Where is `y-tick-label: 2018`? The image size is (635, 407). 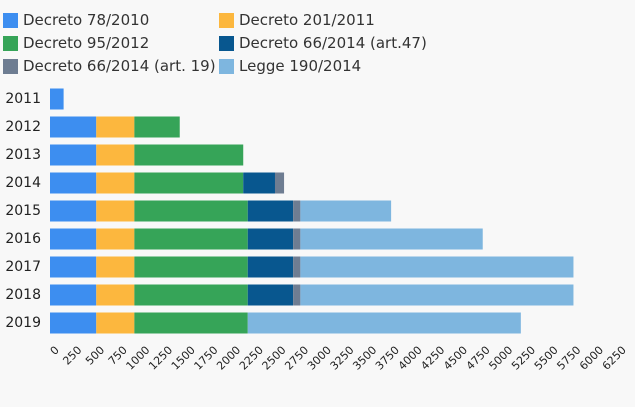
y-tick-label: 2018 is located at coordinates (23, 295).